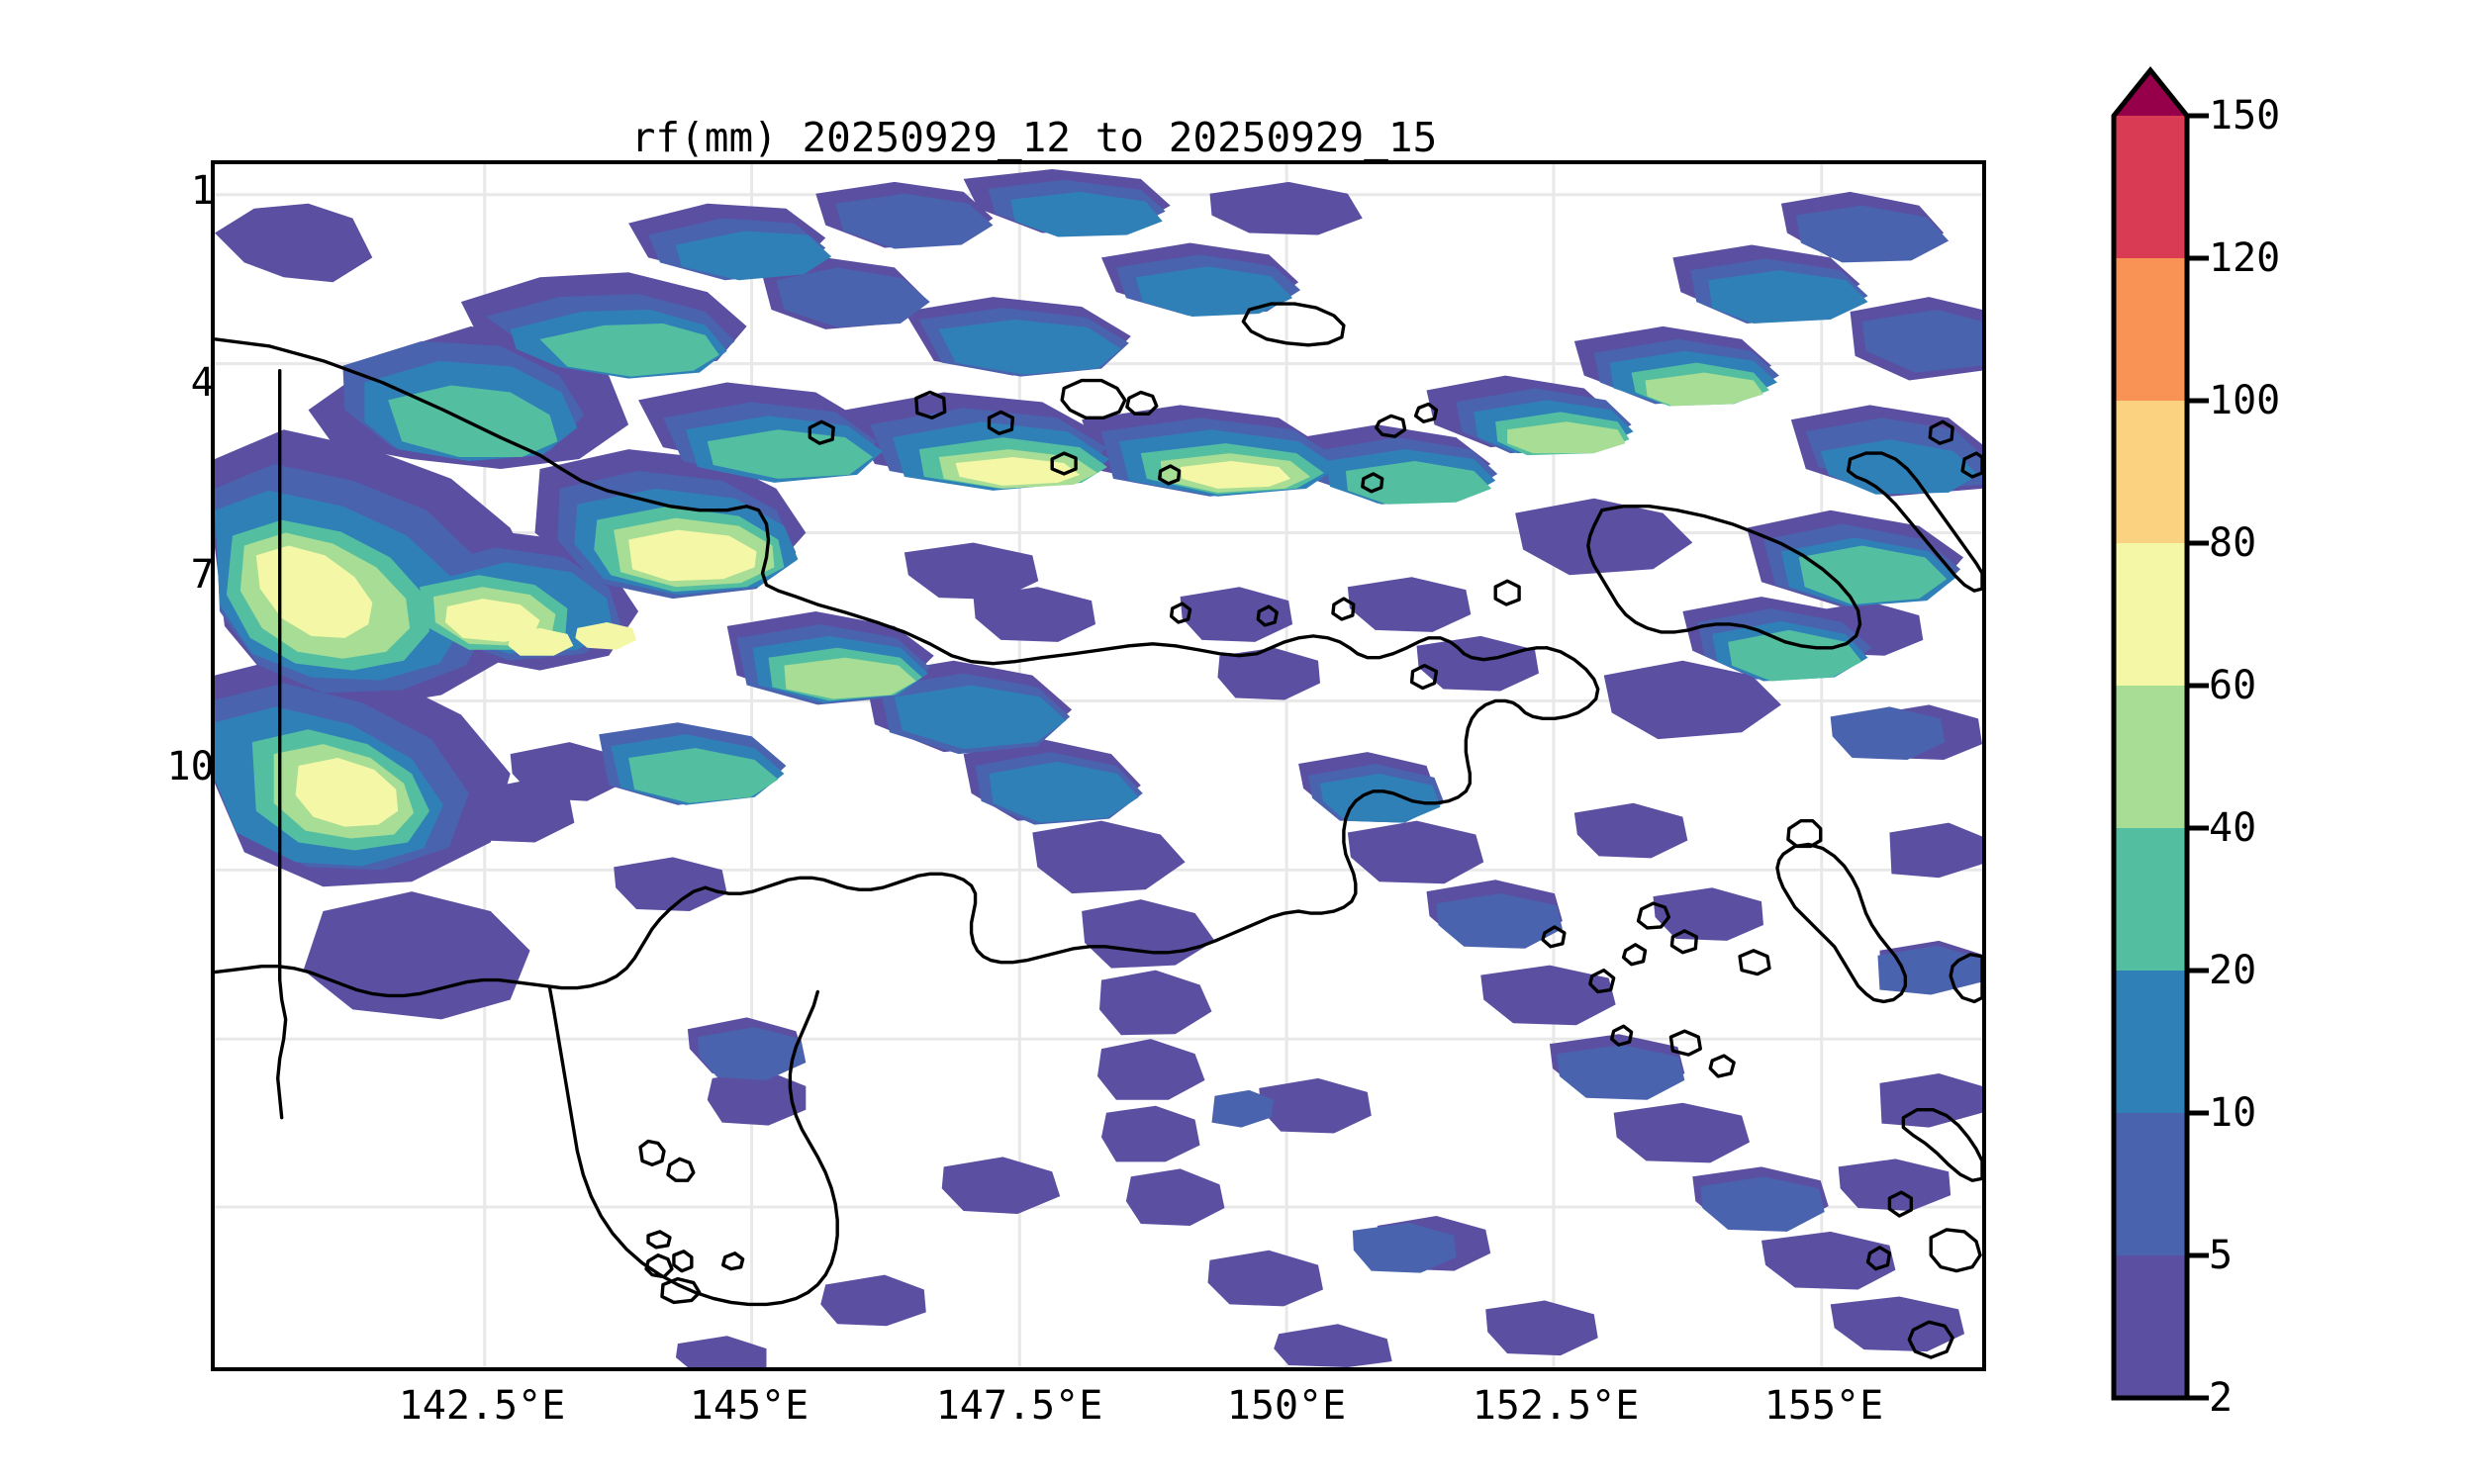  I want to click on cb-tick-20: 20, so click(2233, 970).